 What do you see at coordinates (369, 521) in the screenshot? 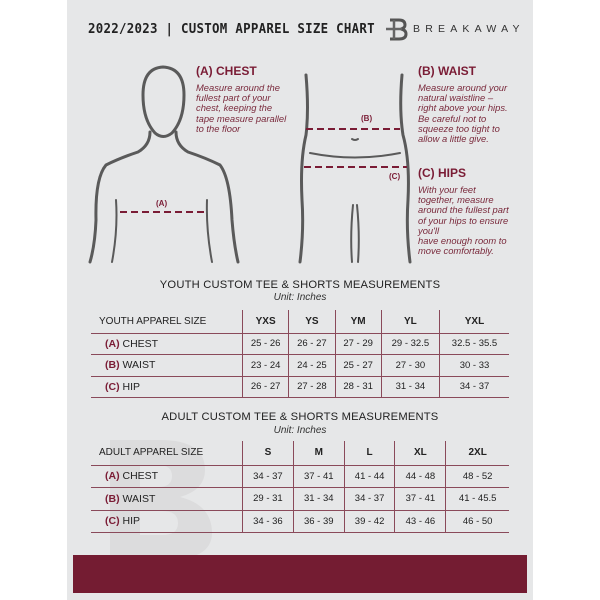
I see `measurement-cell: 39 - 42` at bounding box center [369, 521].